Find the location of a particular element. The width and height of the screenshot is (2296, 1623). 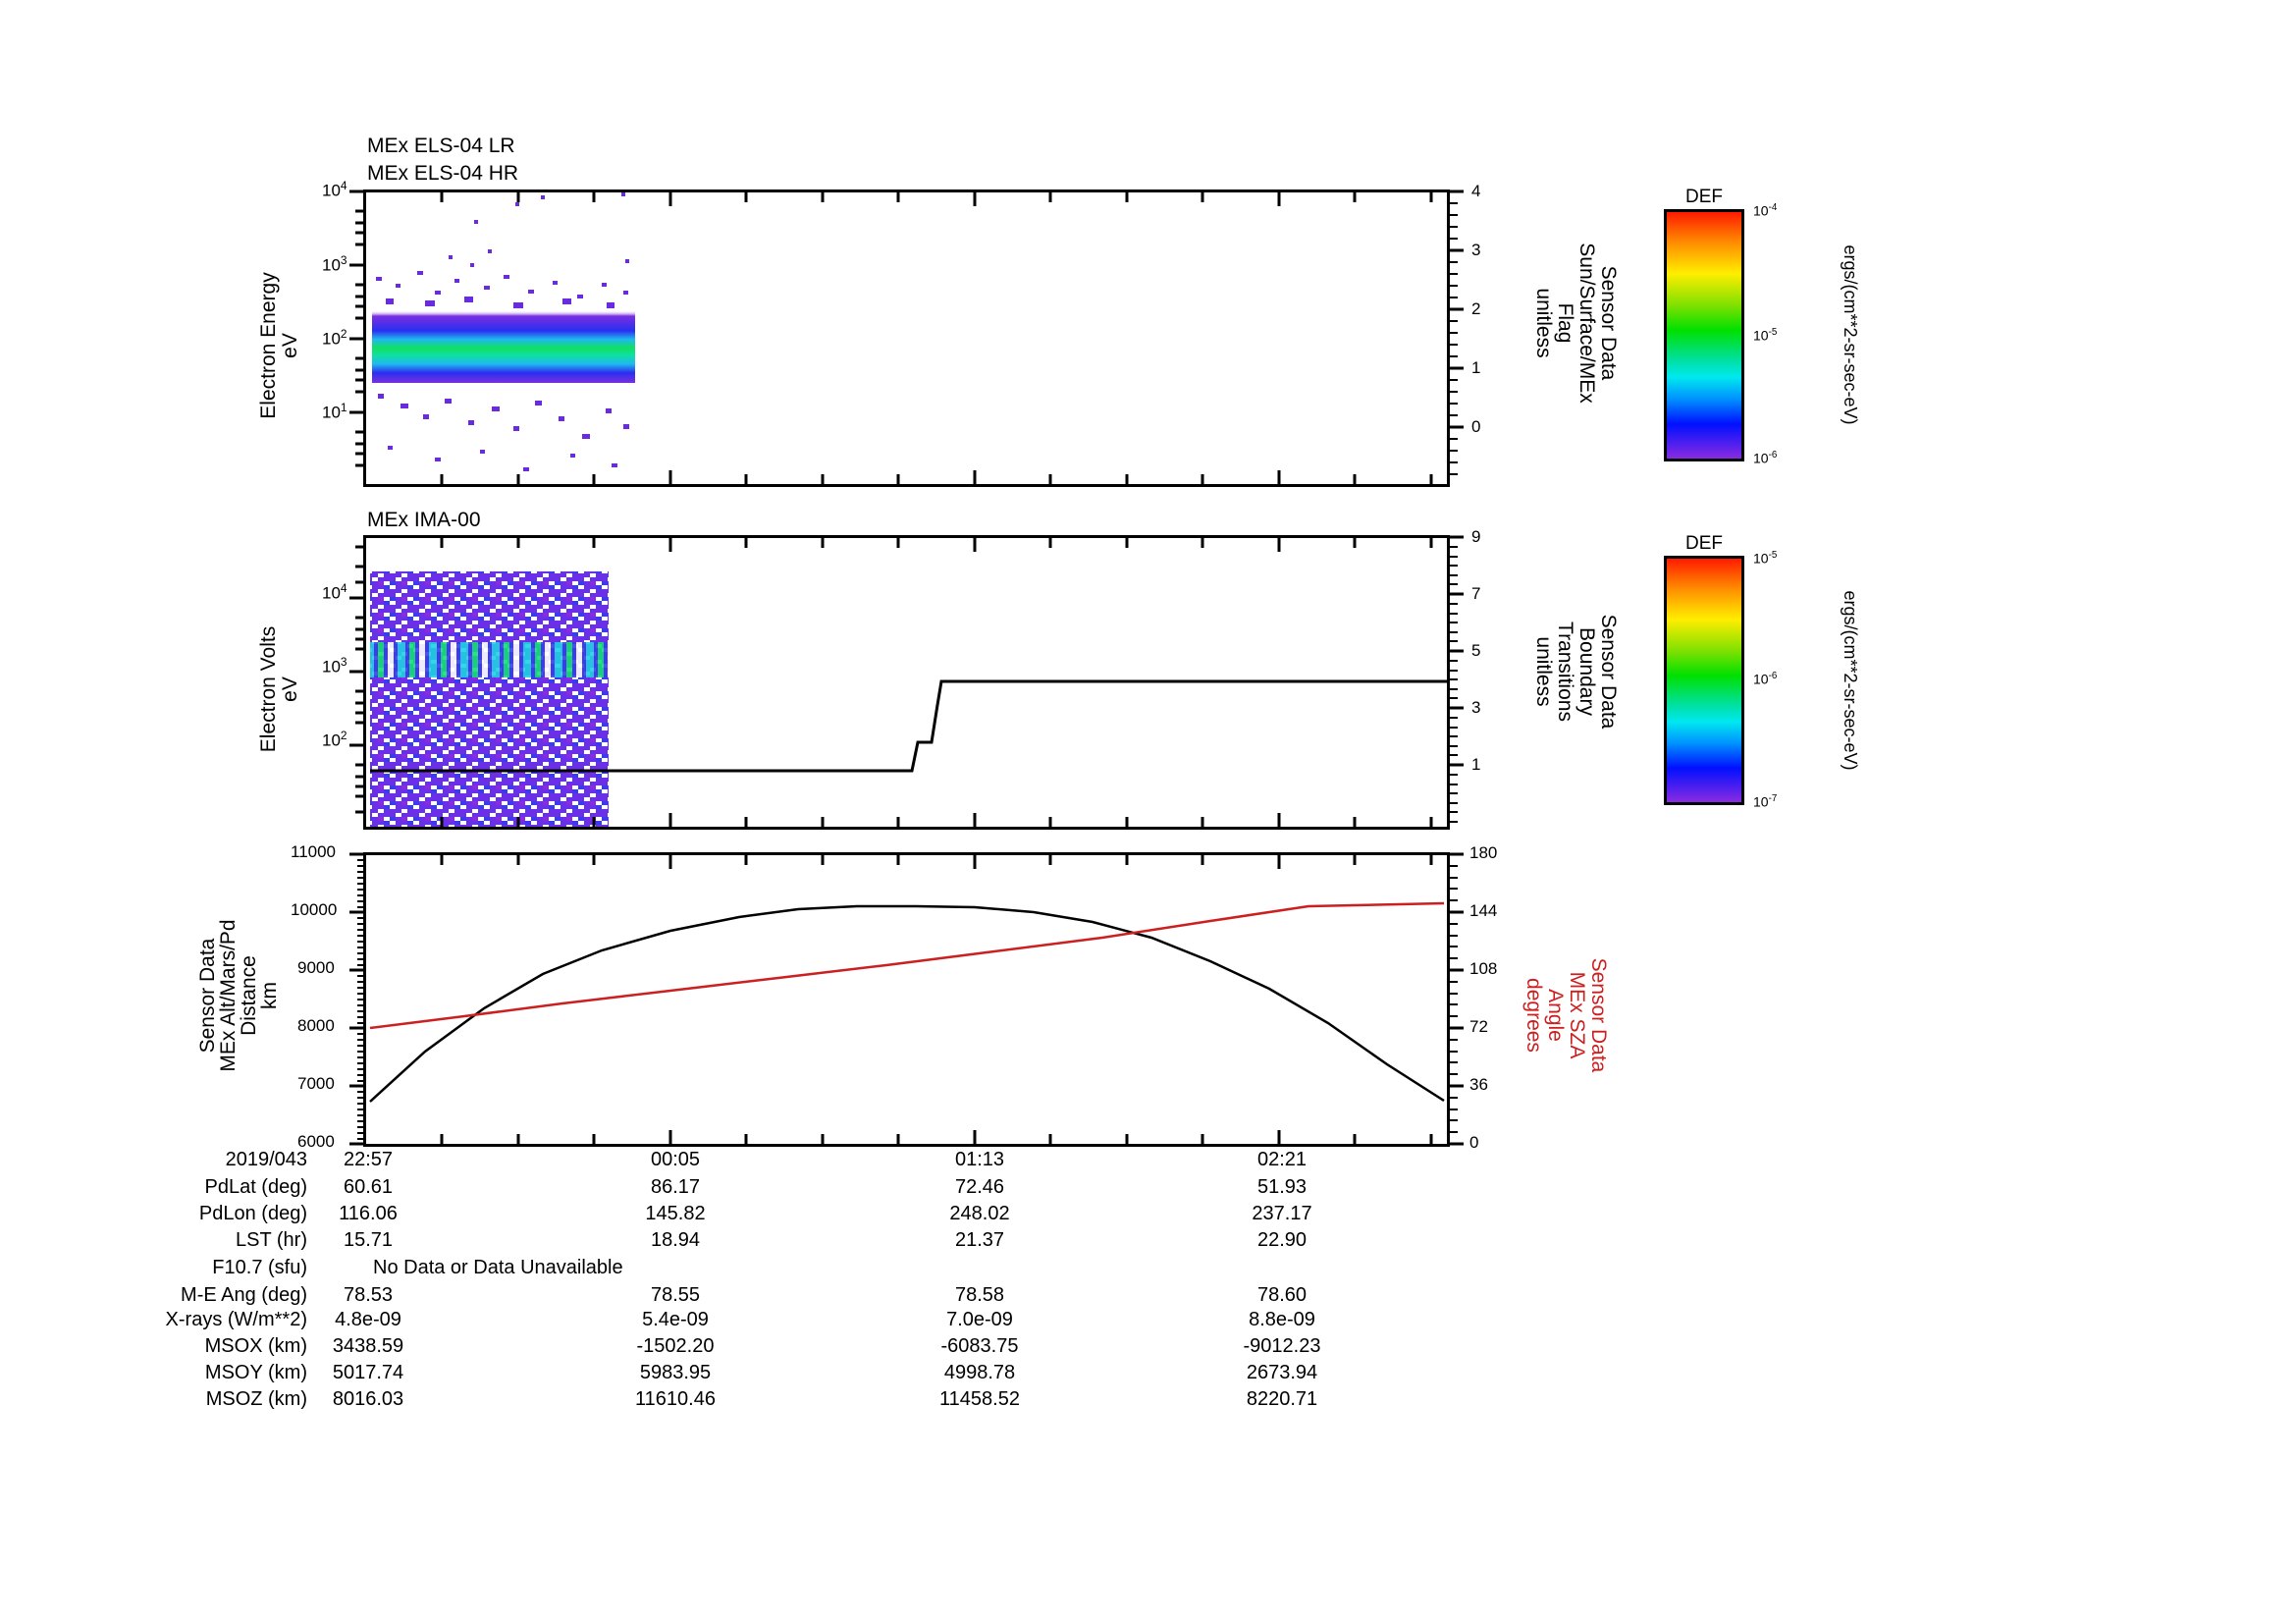

footer-cell: 18.94 is located at coordinates (675, 1240).